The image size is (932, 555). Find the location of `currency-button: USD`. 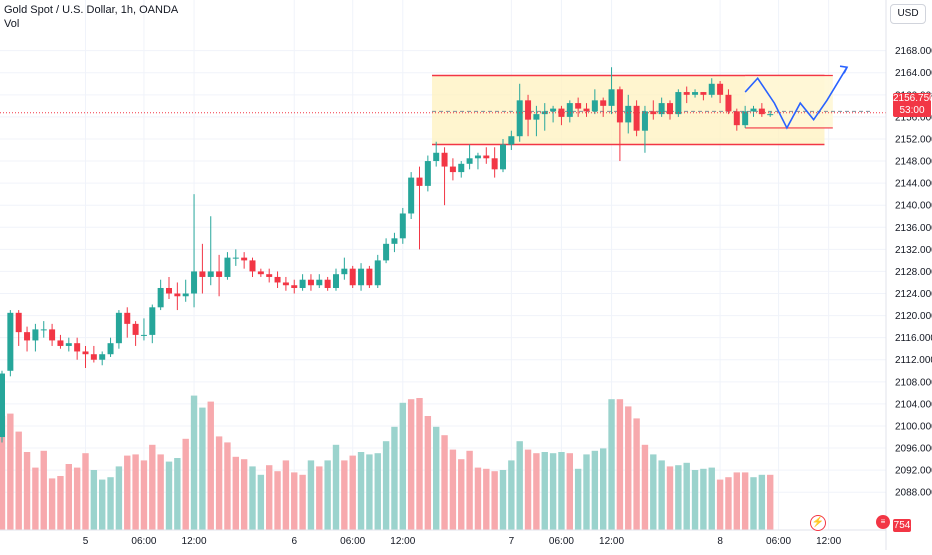

currency-button: USD is located at coordinates (908, 14).